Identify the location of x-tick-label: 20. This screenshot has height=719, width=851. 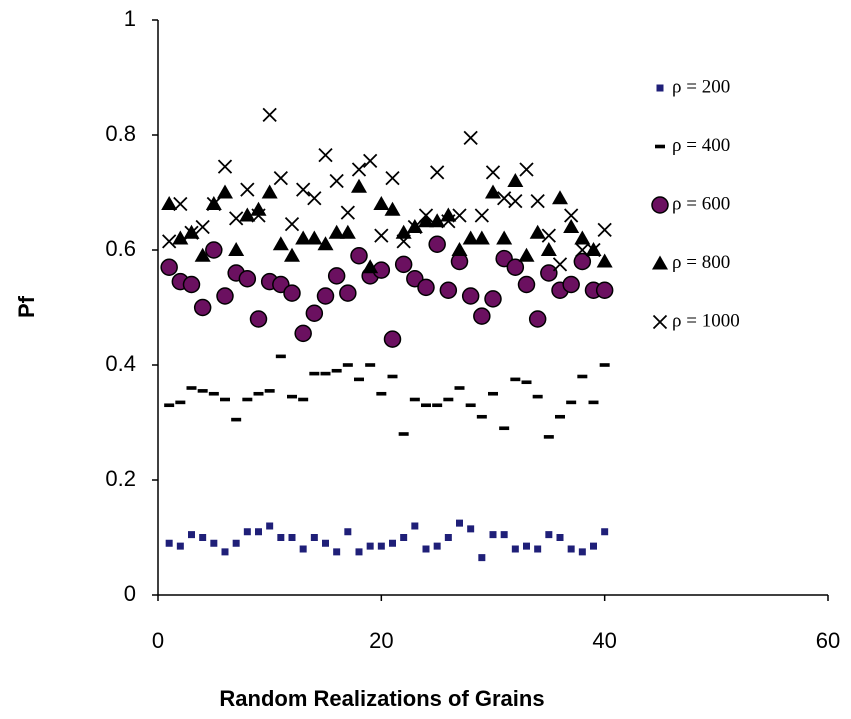
(381, 640).